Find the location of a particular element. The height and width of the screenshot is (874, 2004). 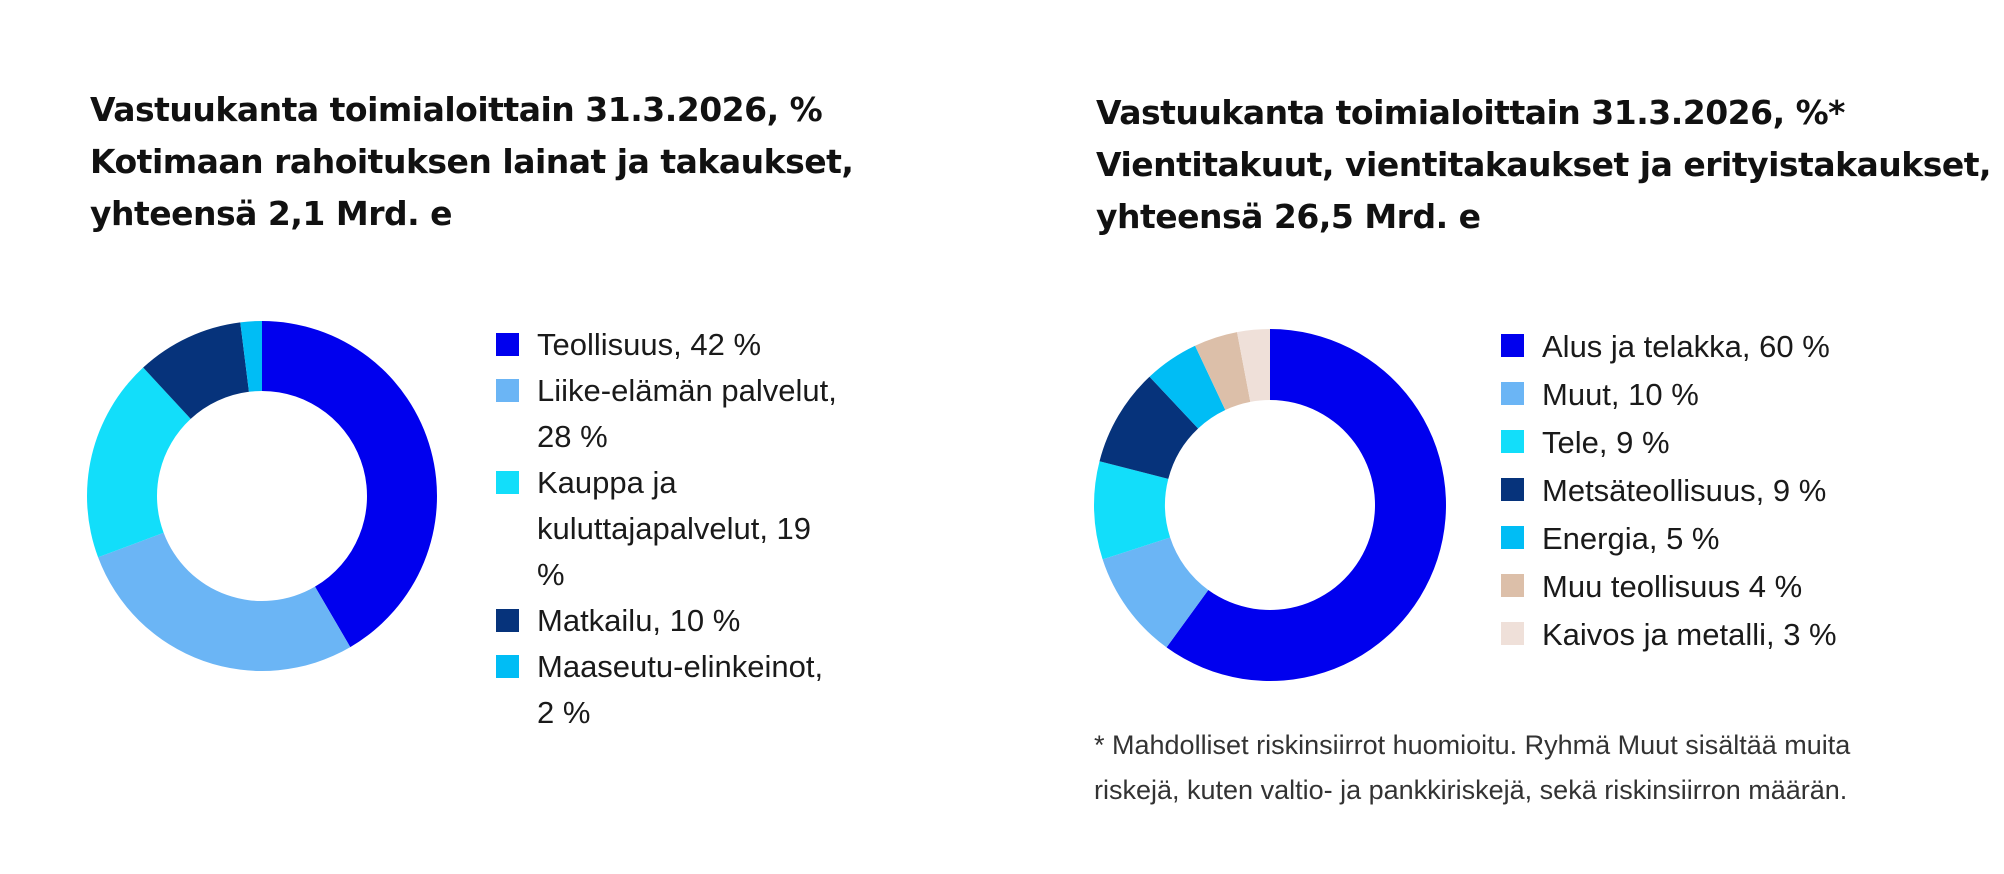

legend-item: Maaseutu-elinkeinot, 2 % is located at coordinates (671, 690).